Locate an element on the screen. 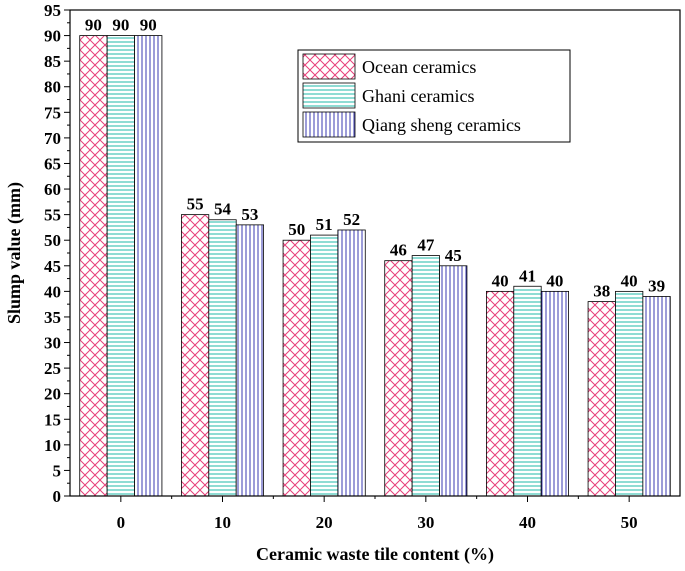  x-tick-label: 40 is located at coordinates (527, 522).